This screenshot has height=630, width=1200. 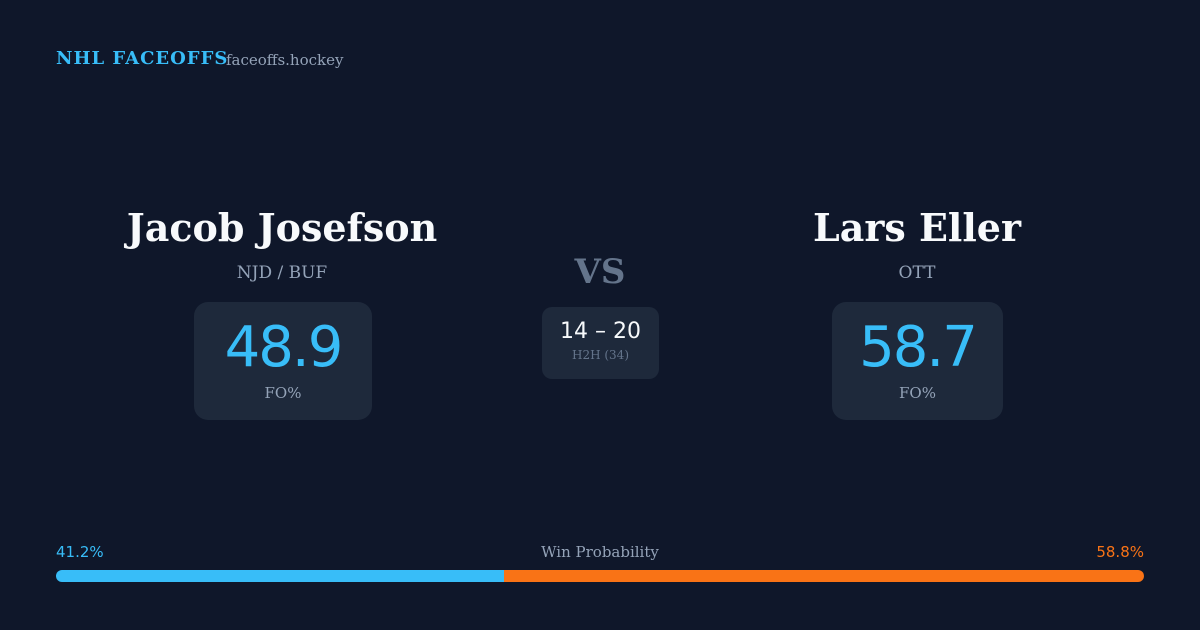 I want to click on h2h-label: H2H (34), so click(x=600, y=355).